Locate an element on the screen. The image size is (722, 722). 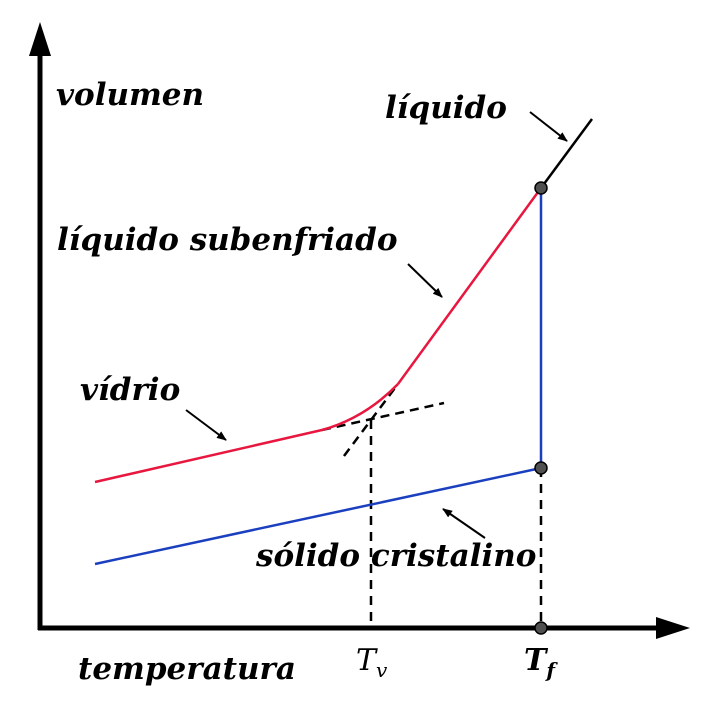
glass-extrapolation is located at coordinates (383, 416).